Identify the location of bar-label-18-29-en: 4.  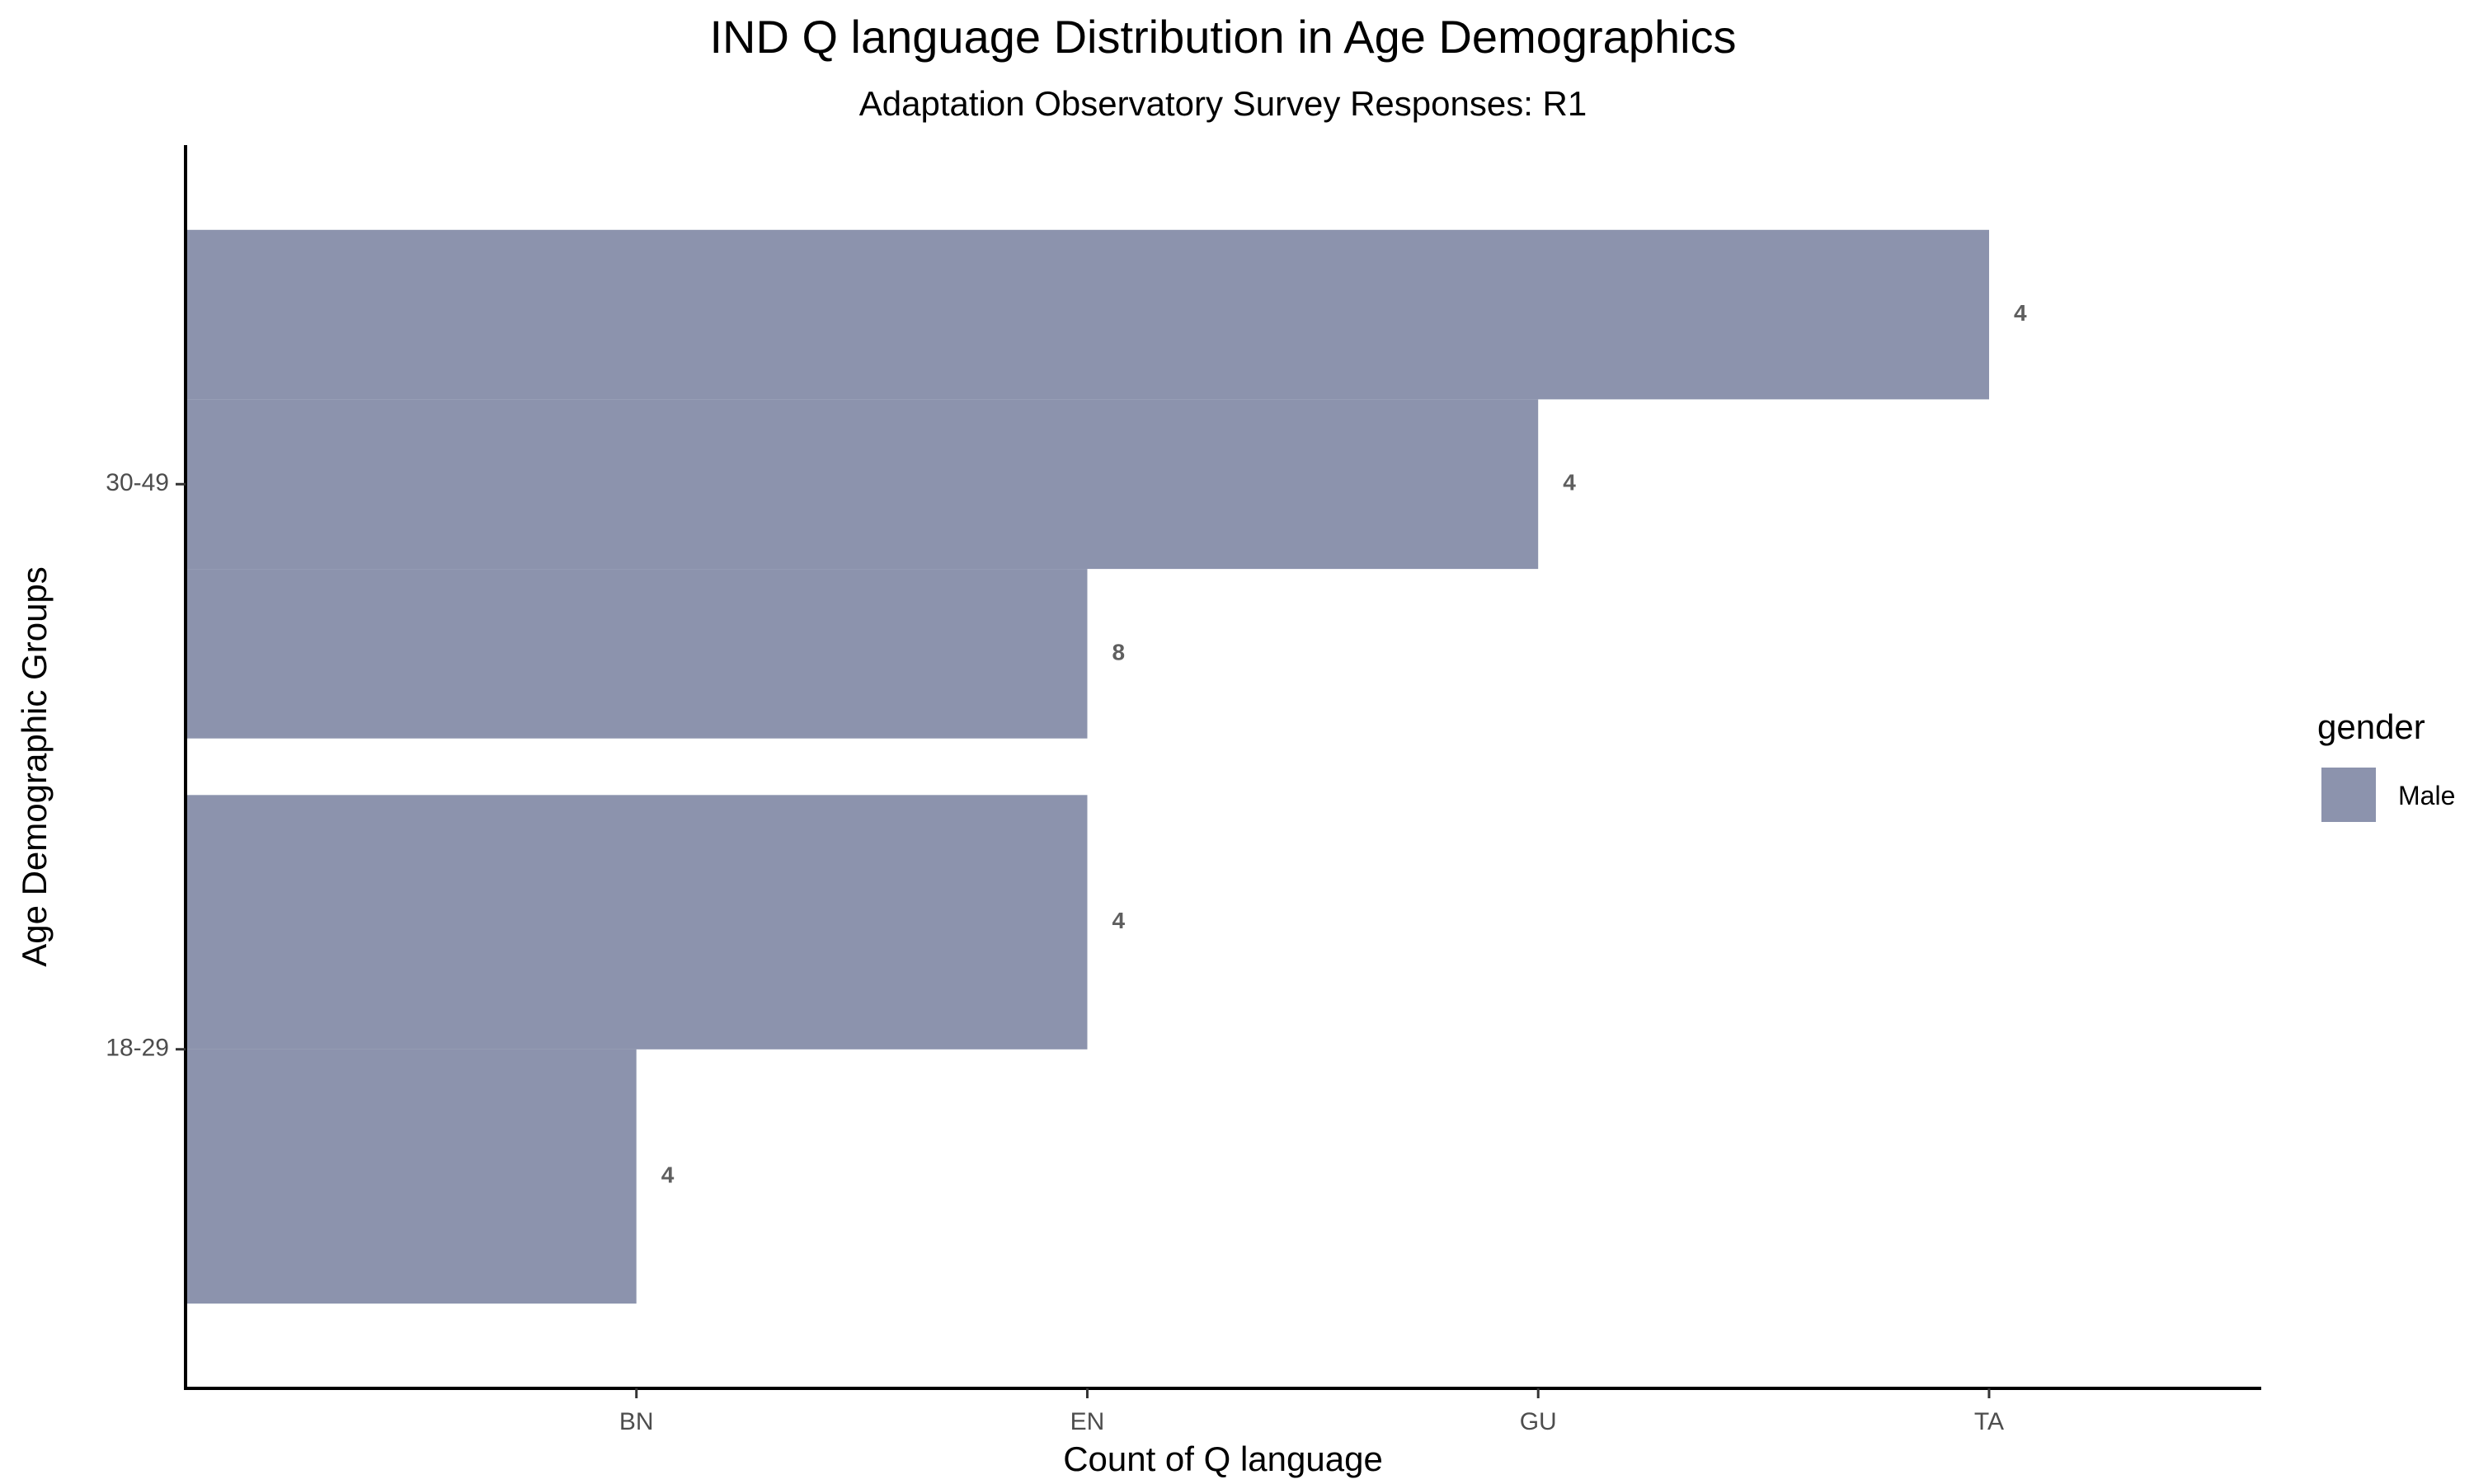
(1119, 920).